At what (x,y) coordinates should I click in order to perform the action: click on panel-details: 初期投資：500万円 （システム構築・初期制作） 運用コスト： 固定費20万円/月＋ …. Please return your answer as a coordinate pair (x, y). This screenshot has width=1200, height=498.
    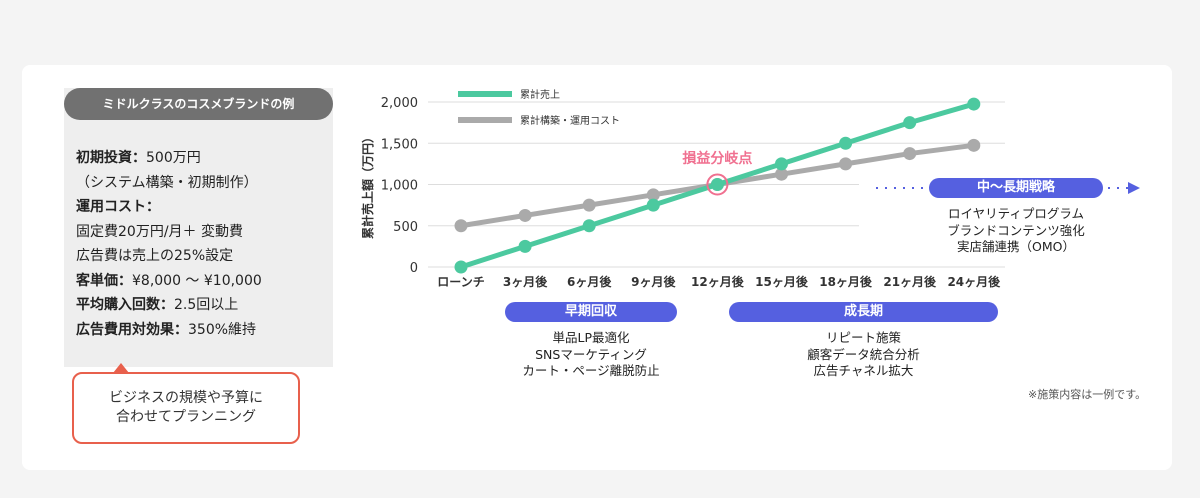
    Looking at the image, I should click on (169, 244).